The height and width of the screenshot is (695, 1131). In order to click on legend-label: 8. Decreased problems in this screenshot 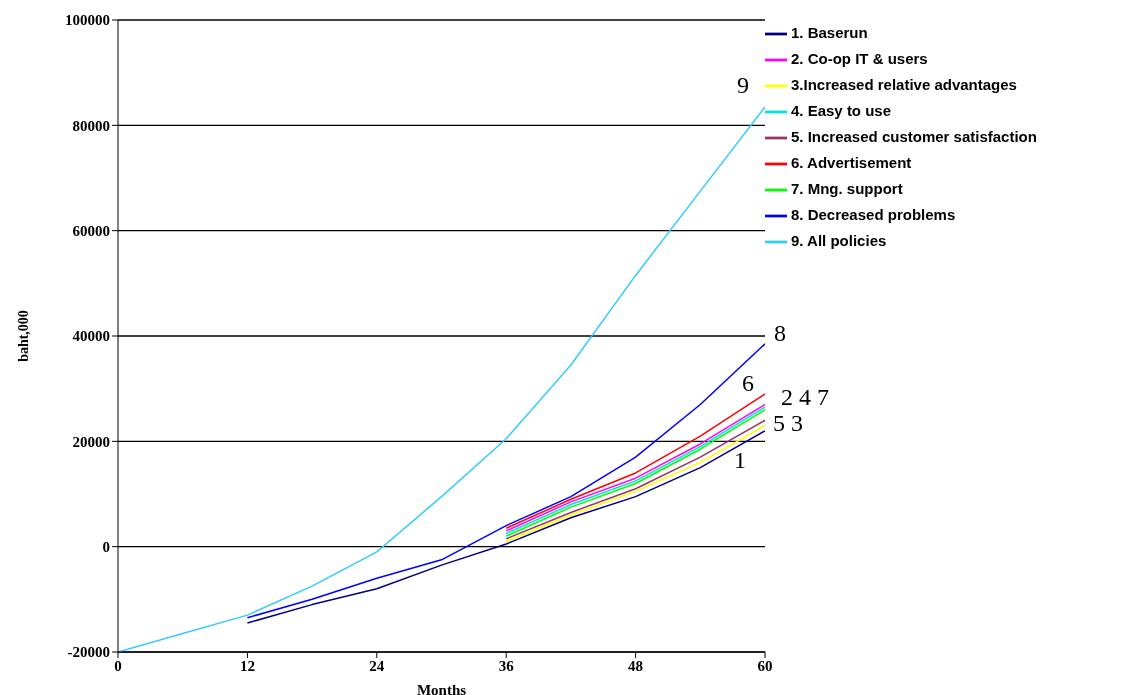, I will do `click(873, 214)`.